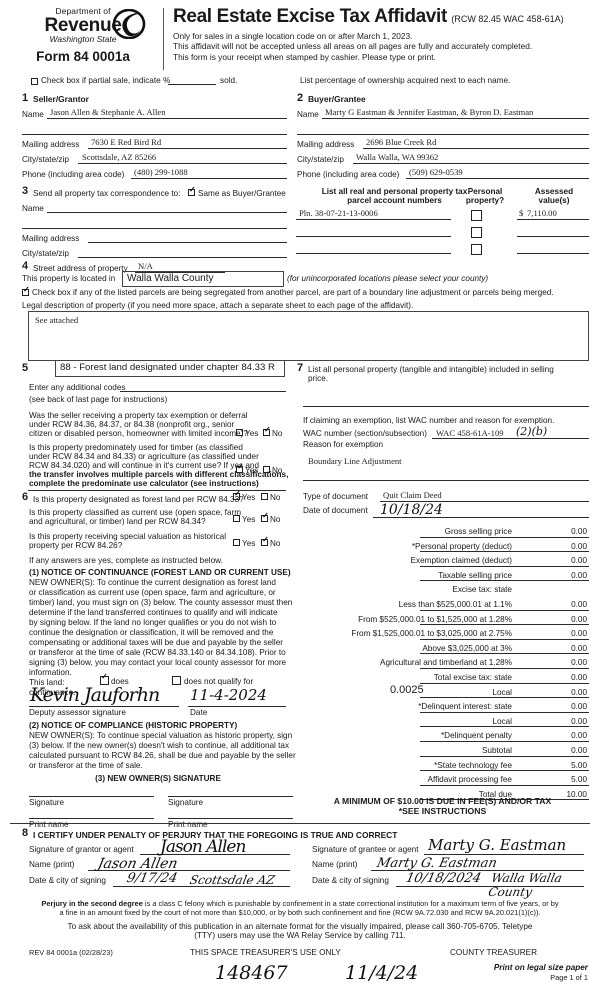  What do you see at coordinates (504, 854) in the screenshot?
I see `grantee-signature-line` at bounding box center [504, 854].